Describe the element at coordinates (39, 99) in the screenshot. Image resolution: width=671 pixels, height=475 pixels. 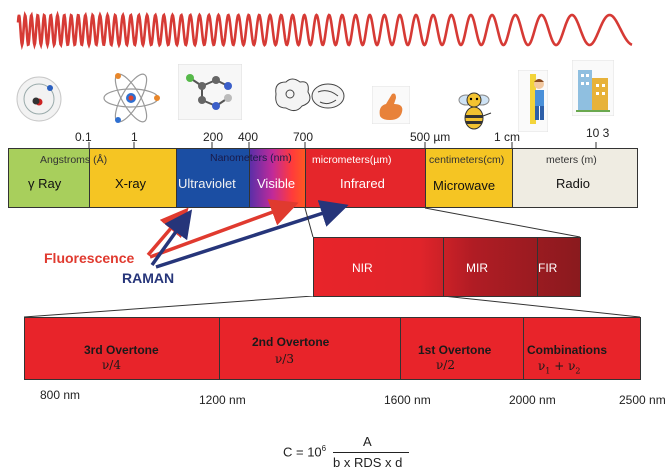
I see `atom-orbit-icon` at that location.